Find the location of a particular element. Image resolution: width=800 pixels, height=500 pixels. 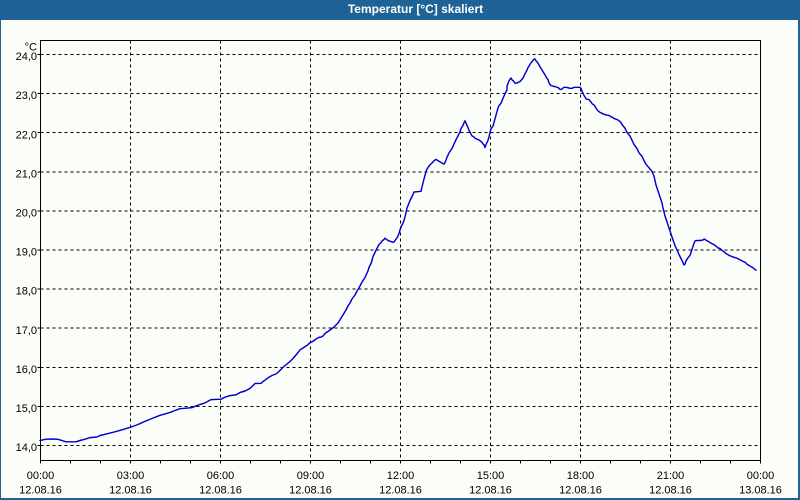

svg-text: 20,0 is located at coordinates (26, 214).